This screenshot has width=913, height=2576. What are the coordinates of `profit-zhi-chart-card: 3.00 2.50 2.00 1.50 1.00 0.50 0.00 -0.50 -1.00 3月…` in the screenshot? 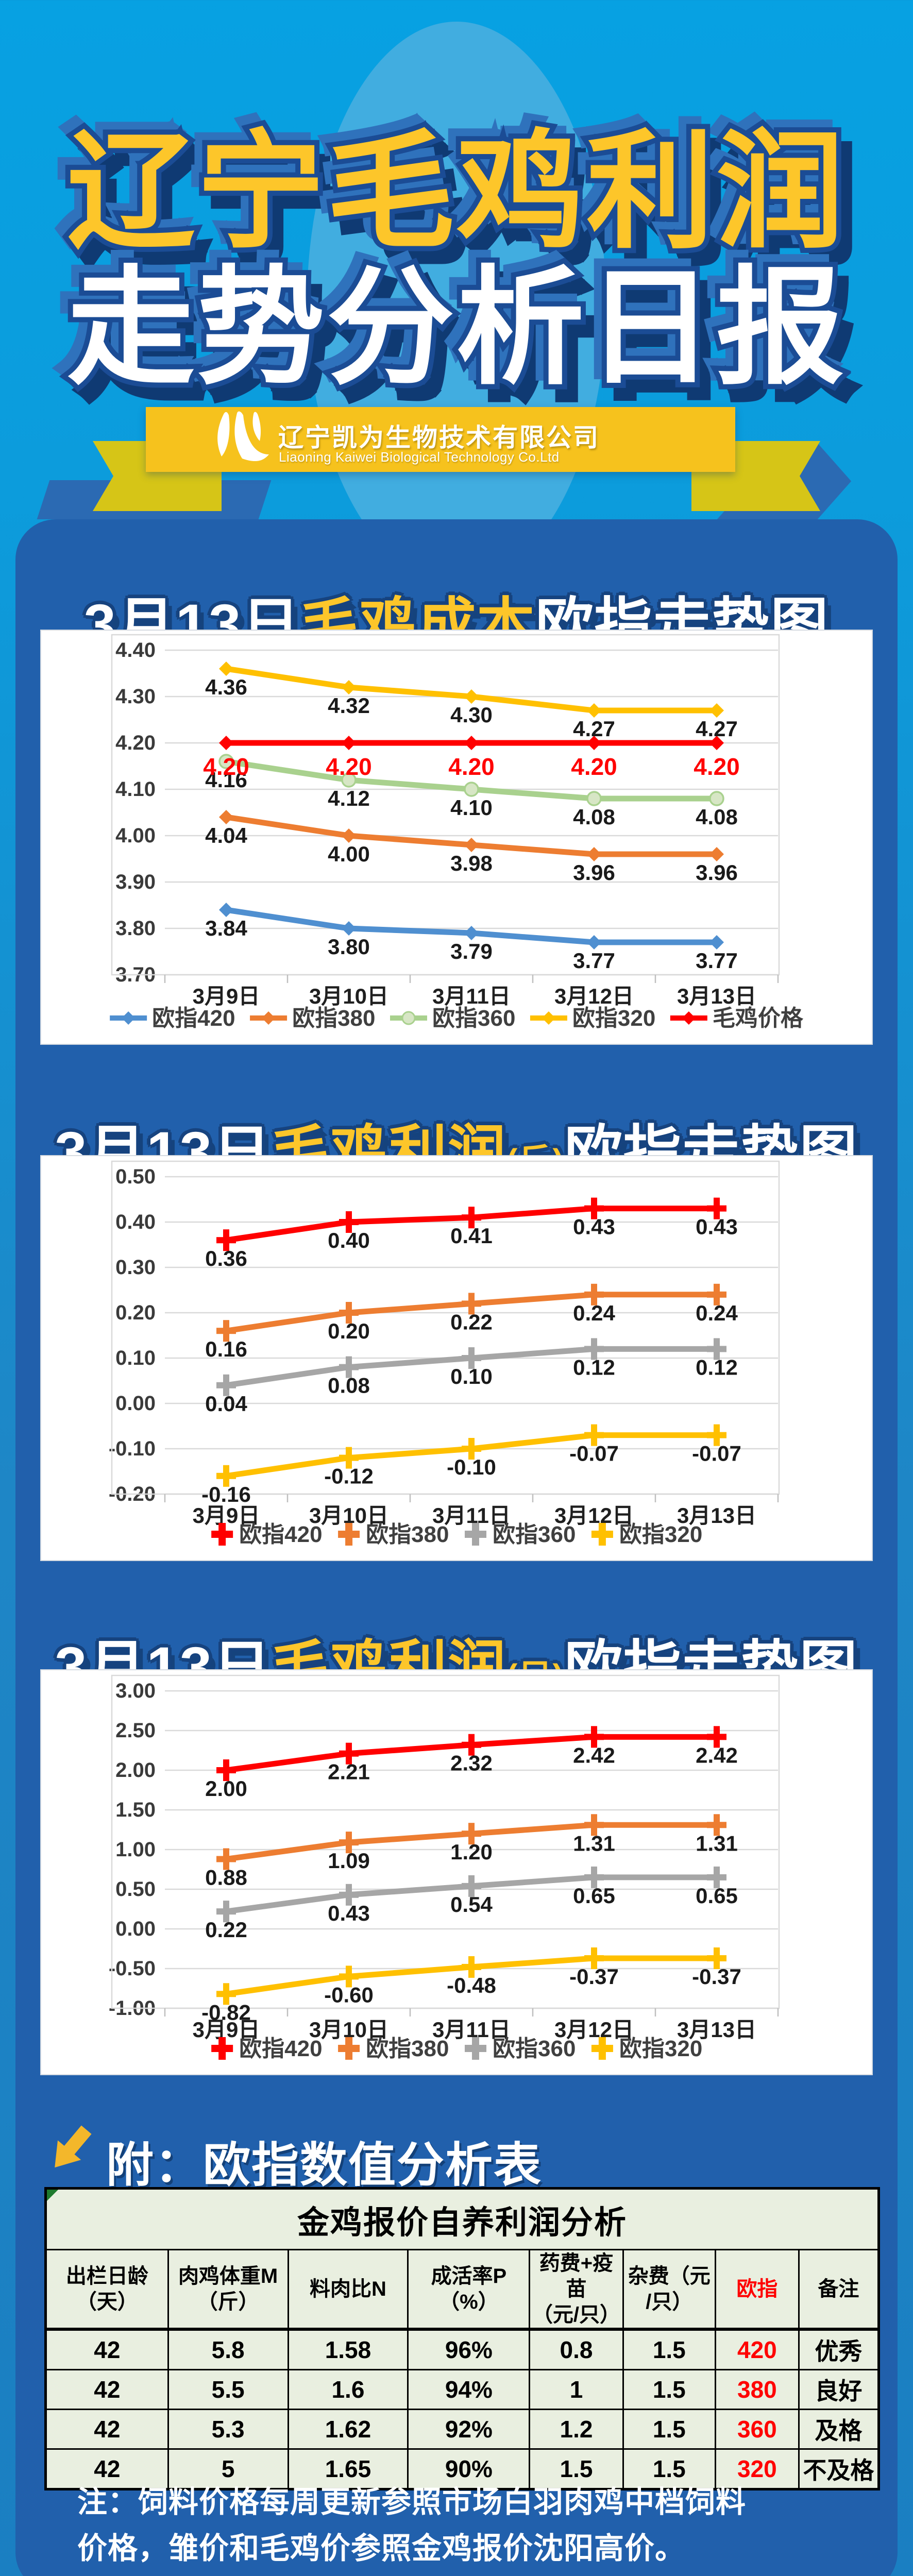 It's located at (457, 1872).